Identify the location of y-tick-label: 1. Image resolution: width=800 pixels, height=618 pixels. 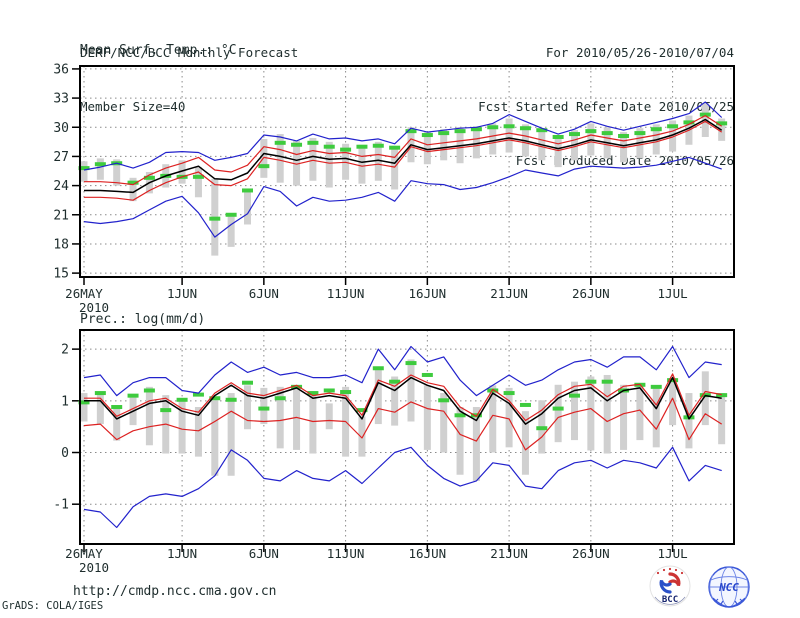
(65, 401).